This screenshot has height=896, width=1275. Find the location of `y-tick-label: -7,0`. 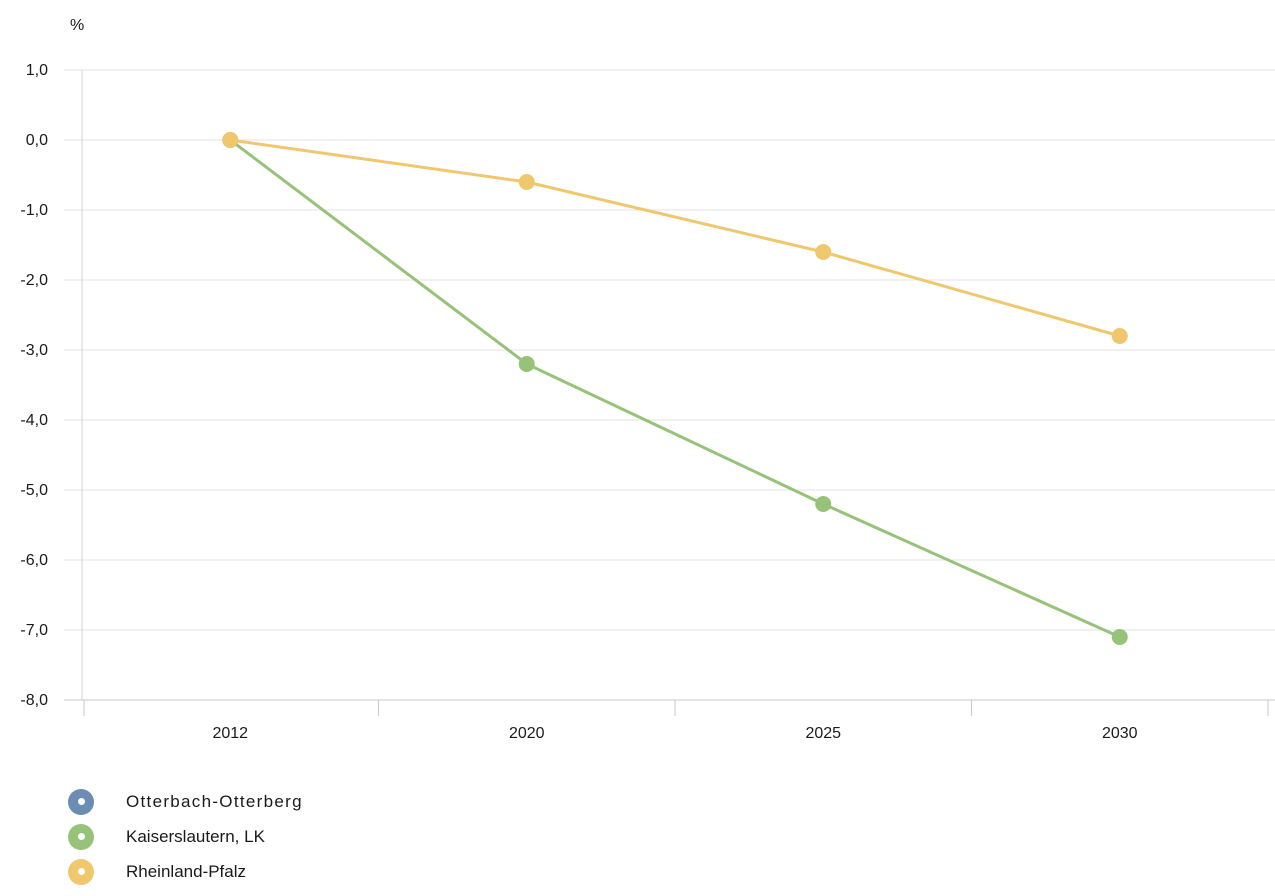

y-tick-label: -7,0 is located at coordinates (34, 630).